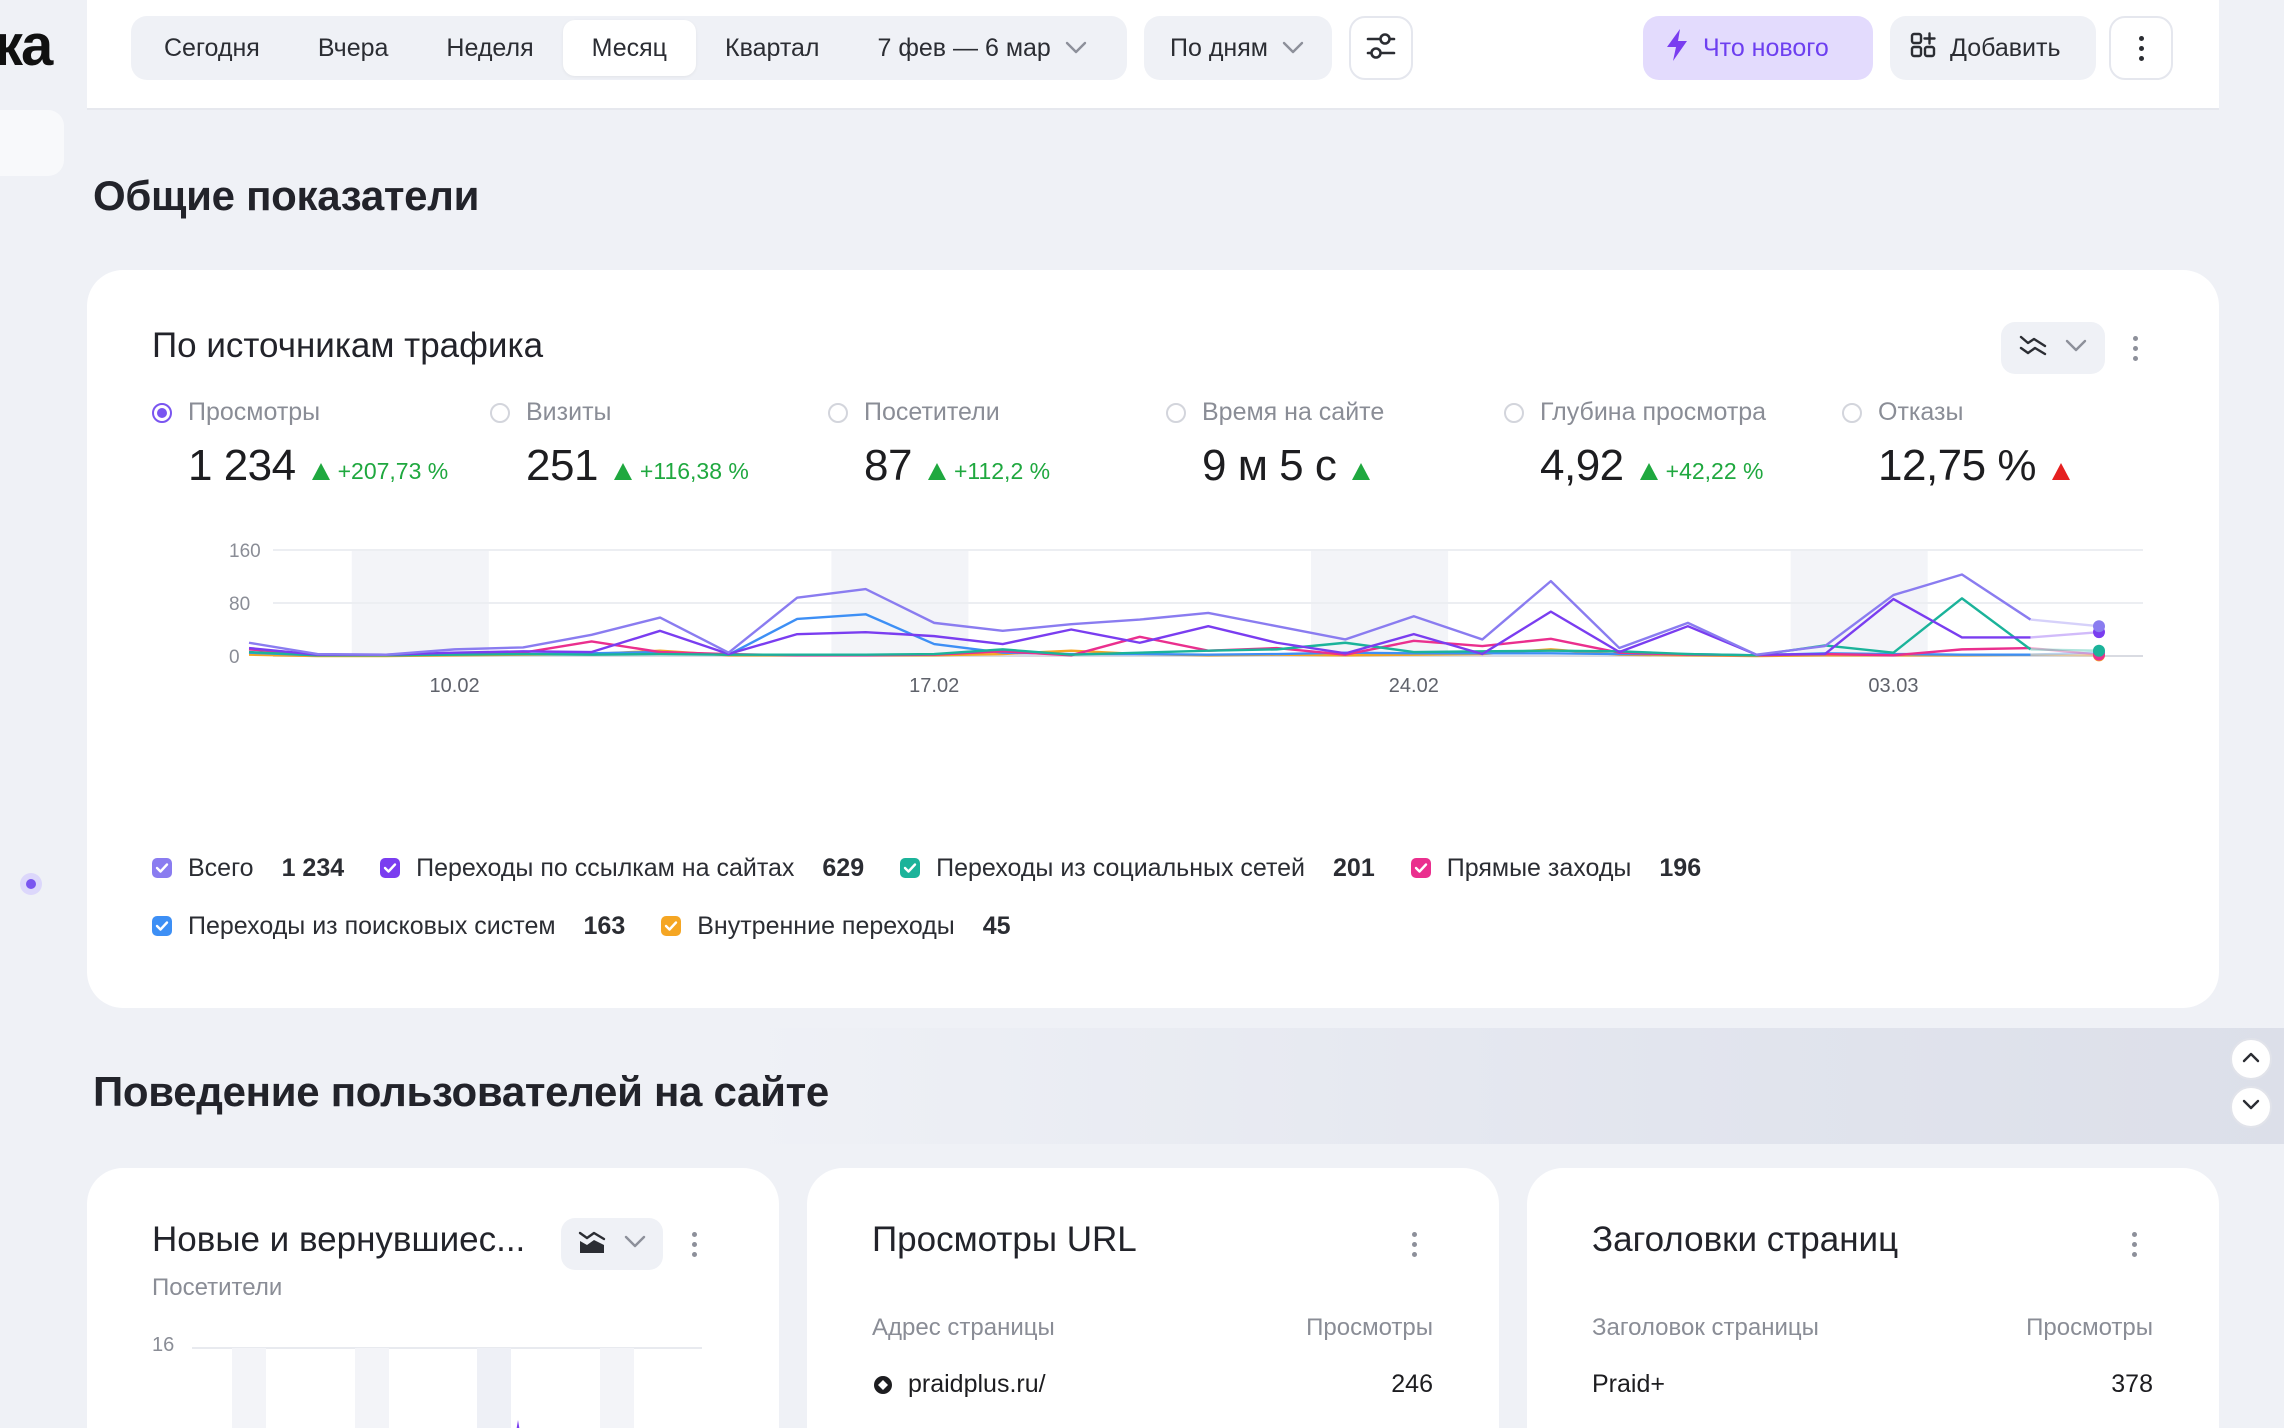  I want to click on metric-label: Посетители, so click(932, 412).